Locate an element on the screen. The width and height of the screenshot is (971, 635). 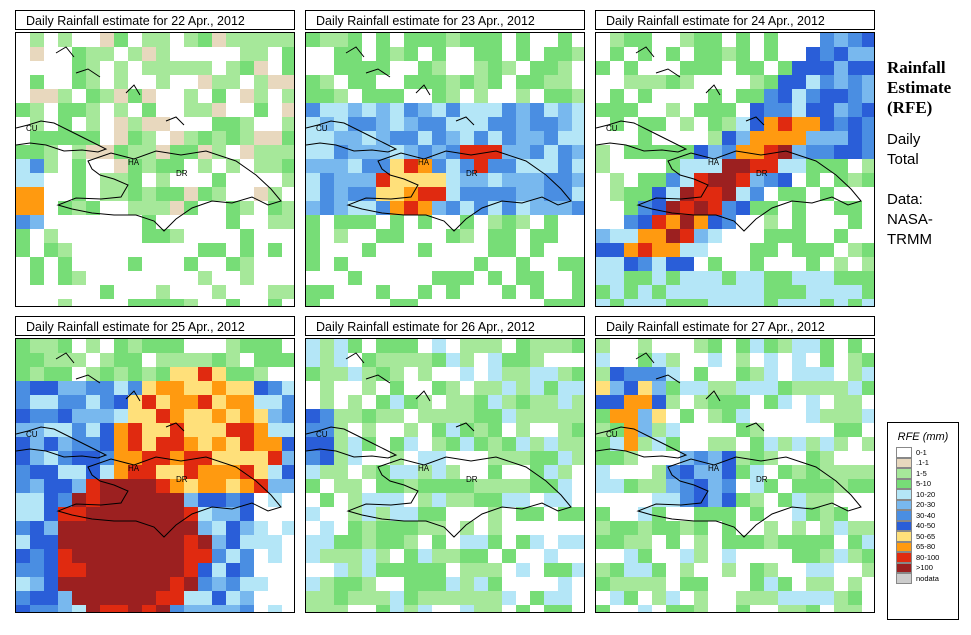
legend-item: >100 is located at coordinates (927, 567).